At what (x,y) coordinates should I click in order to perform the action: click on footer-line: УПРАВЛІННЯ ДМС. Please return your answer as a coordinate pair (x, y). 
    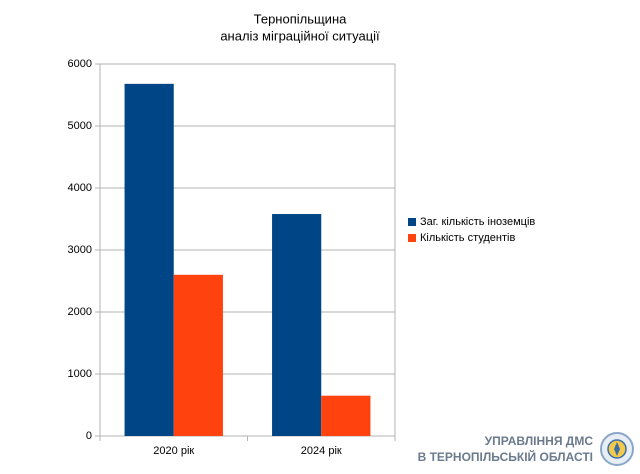
    Looking at the image, I should click on (539, 441).